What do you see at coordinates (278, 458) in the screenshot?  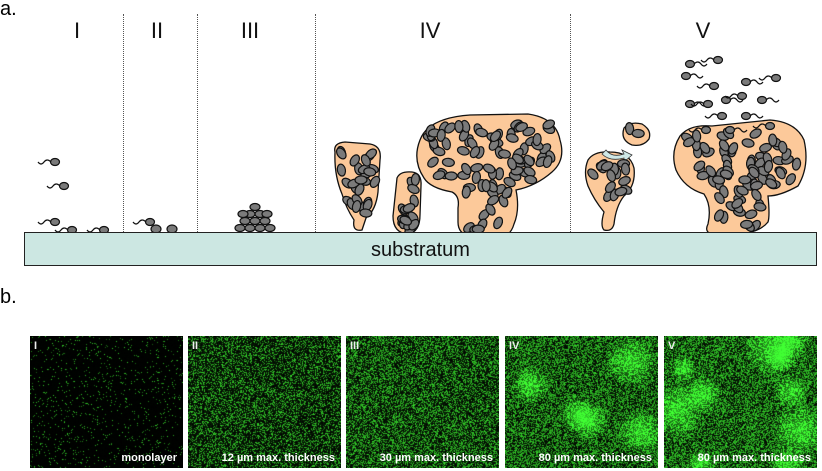 I see `micrograph-caption: 12 µm max. thickness` at bounding box center [278, 458].